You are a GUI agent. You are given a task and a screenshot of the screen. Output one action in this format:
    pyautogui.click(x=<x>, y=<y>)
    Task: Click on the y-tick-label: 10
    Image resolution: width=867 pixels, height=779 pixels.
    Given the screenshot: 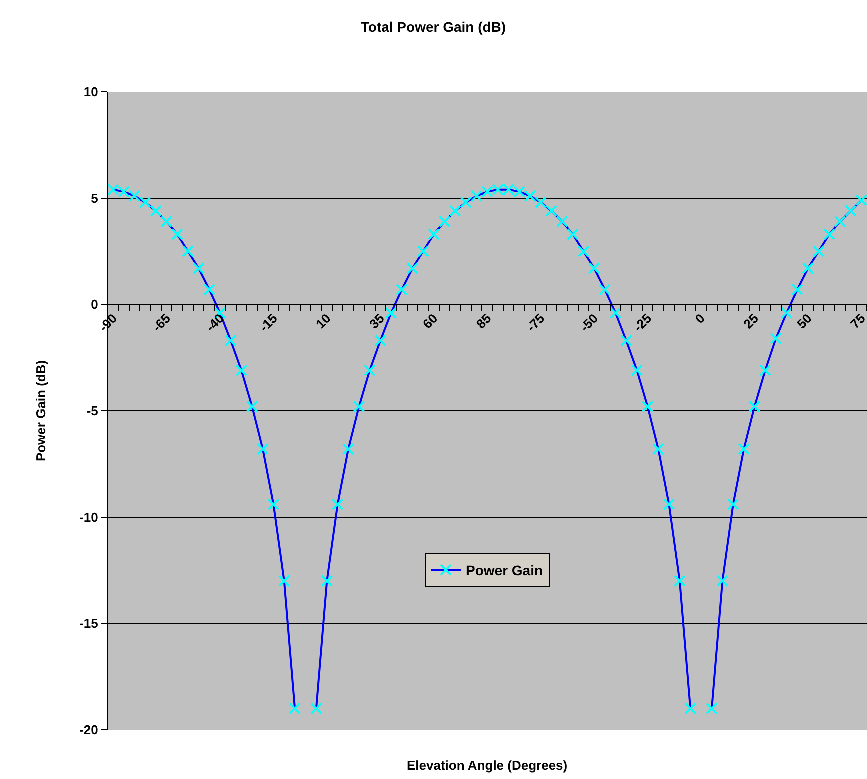 What is the action you would take?
    pyautogui.click(x=91, y=92)
    